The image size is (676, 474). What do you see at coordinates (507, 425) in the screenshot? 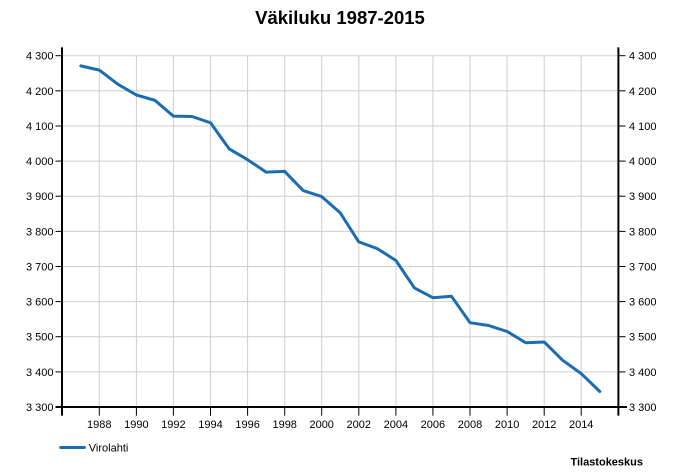
I see `svg-text: 2010` at bounding box center [507, 425].